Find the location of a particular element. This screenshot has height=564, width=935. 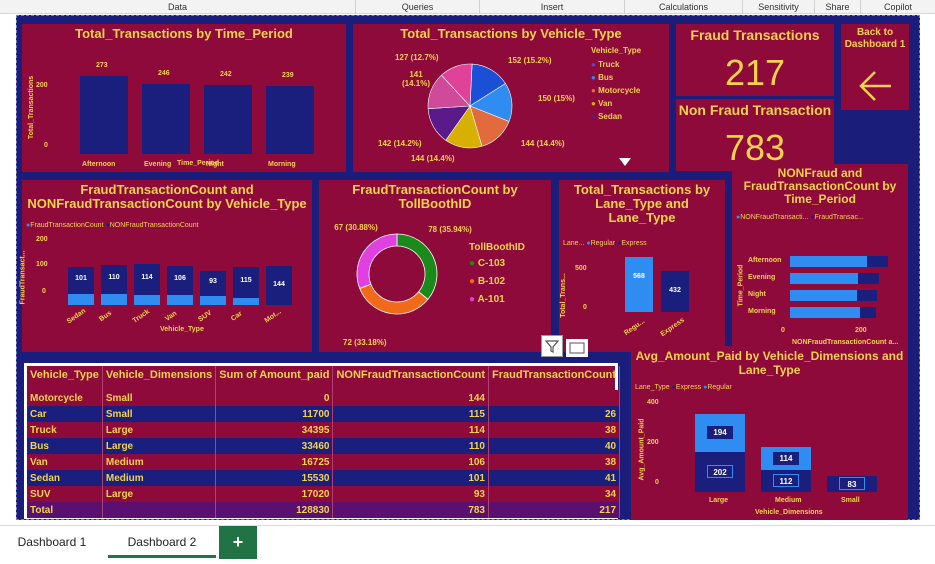

kpi-value: 217 is located at coordinates (755, 72).